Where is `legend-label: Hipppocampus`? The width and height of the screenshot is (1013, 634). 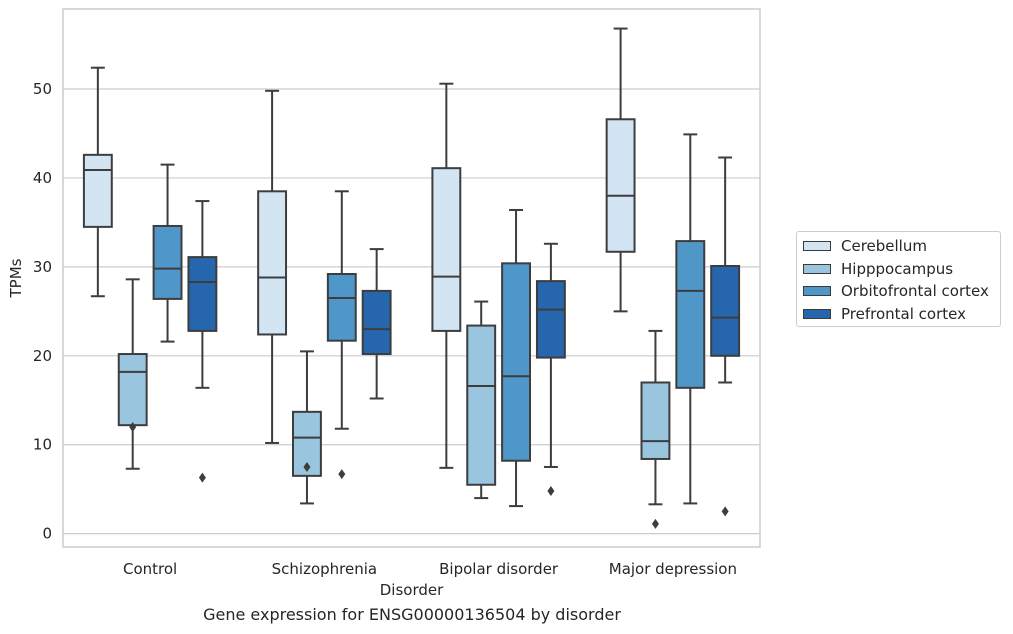 legend-label: Hipppocampus is located at coordinates (897, 268).